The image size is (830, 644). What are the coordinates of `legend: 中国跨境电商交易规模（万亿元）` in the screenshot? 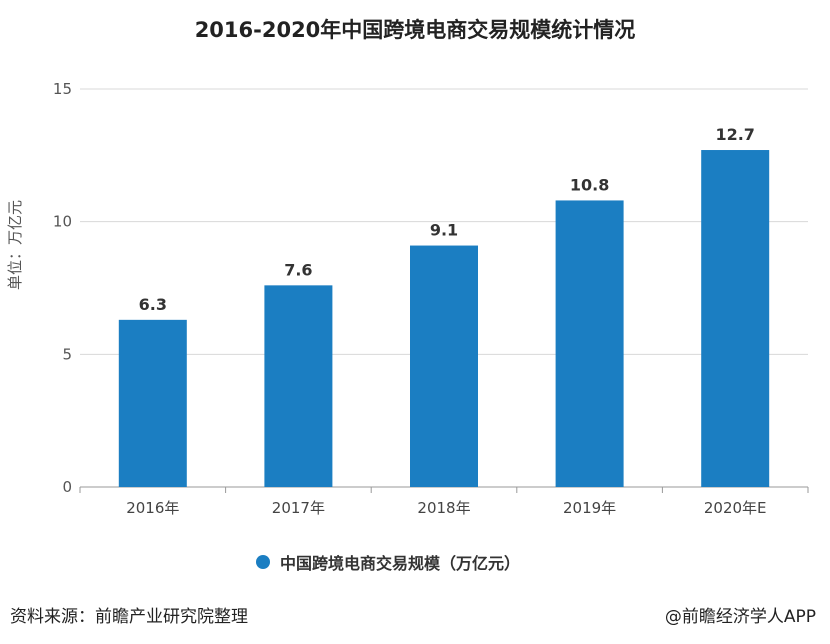 It's located at (388, 562).